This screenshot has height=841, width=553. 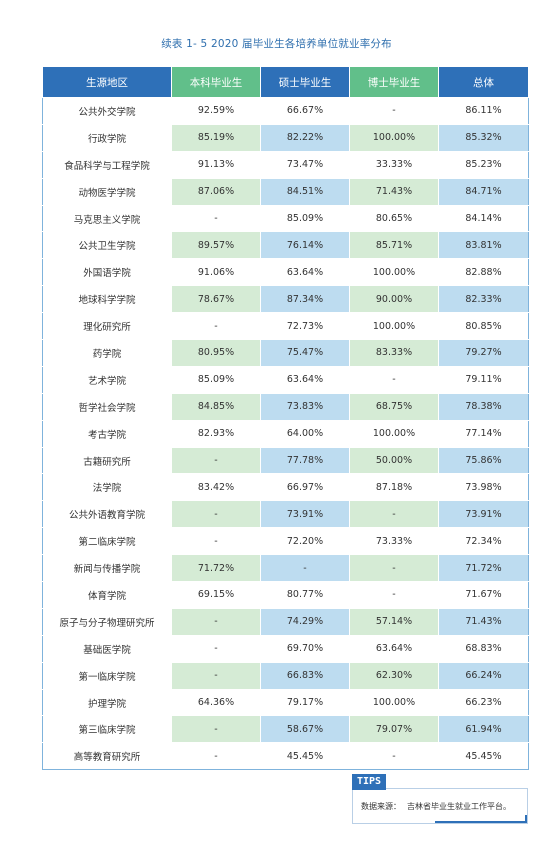 What do you see at coordinates (483, 702) in the screenshot?
I see `cell-overall: 66.23%` at bounding box center [483, 702].